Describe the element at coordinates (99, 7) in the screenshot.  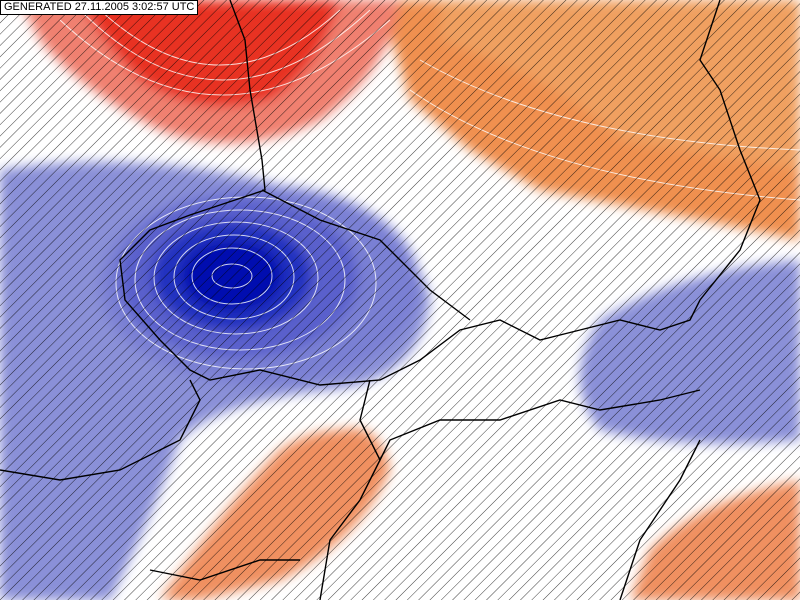
I see `generated-stamp: GENERATED 27.11.2005 3:02:57 UTC` at that location.